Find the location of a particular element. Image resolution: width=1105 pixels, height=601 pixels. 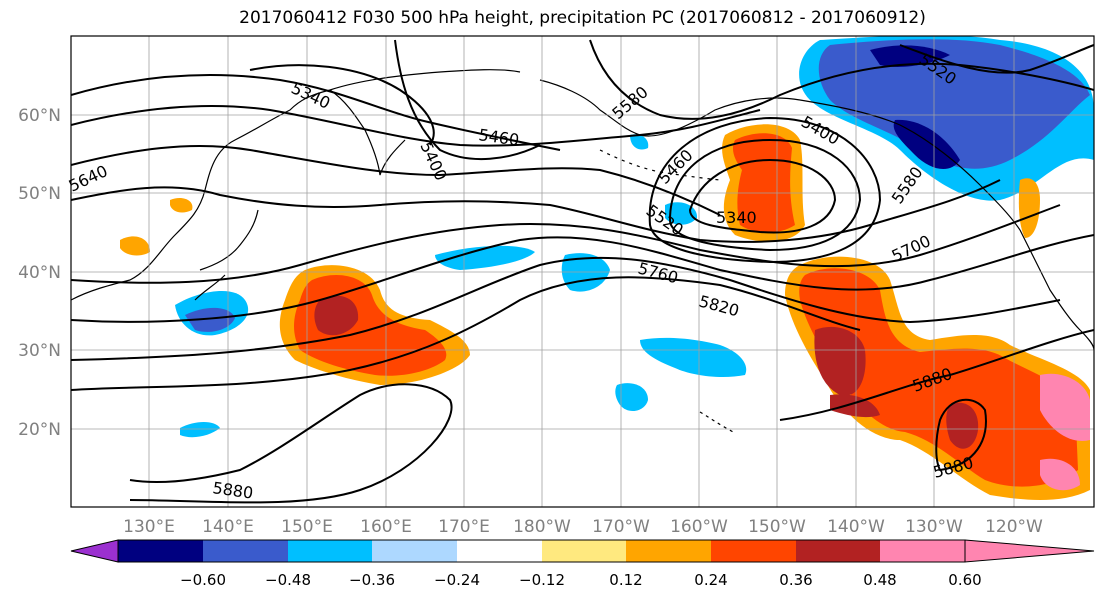

coast-japan is located at coordinates (226, 255).